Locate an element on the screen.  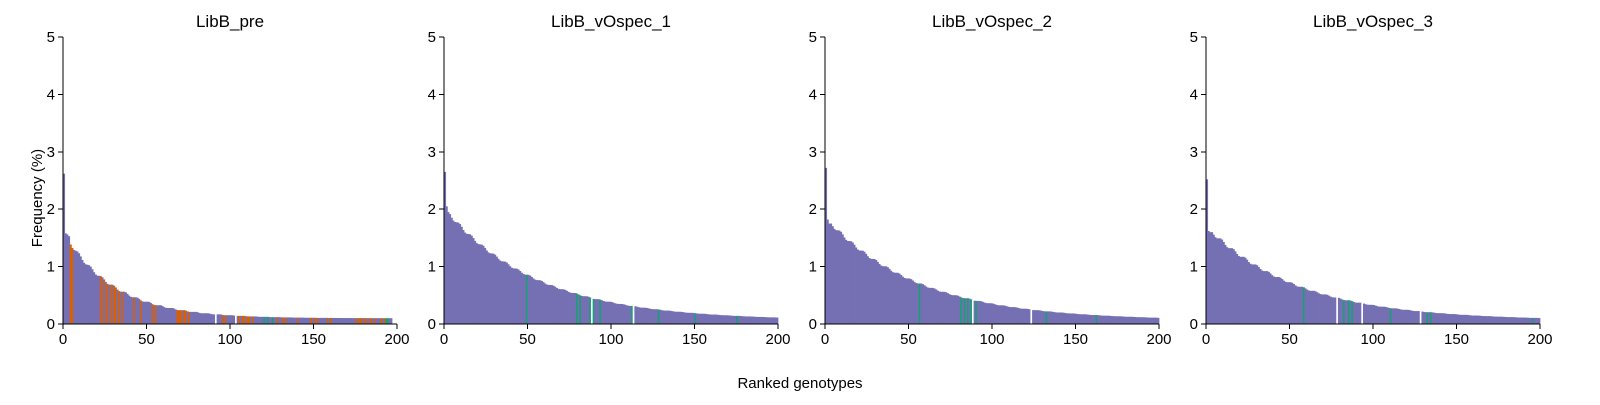
x-tick-label: 150 is located at coordinates (1456, 339).